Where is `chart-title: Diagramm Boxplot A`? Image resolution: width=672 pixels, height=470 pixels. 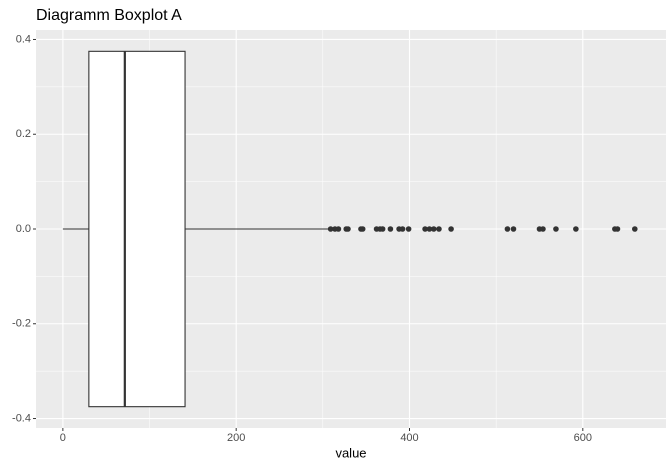
chart-title: Diagramm Boxplot A is located at coordinates (109, 15).